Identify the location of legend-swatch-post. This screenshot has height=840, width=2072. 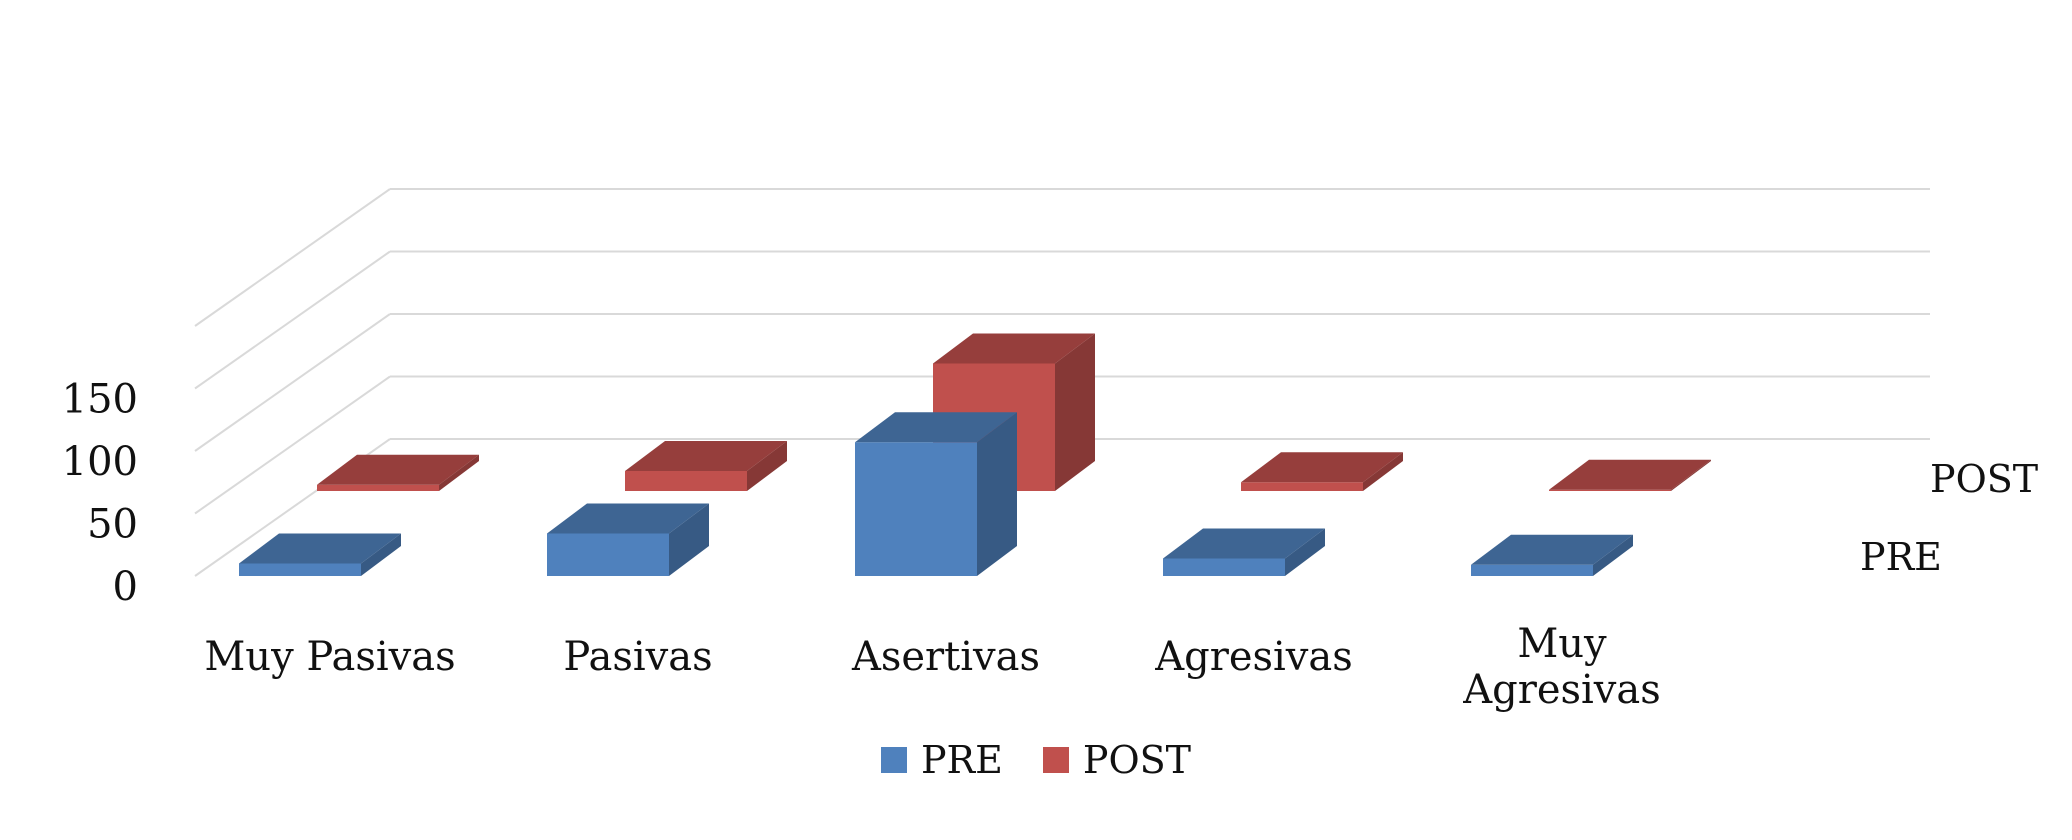
(1055, 760).